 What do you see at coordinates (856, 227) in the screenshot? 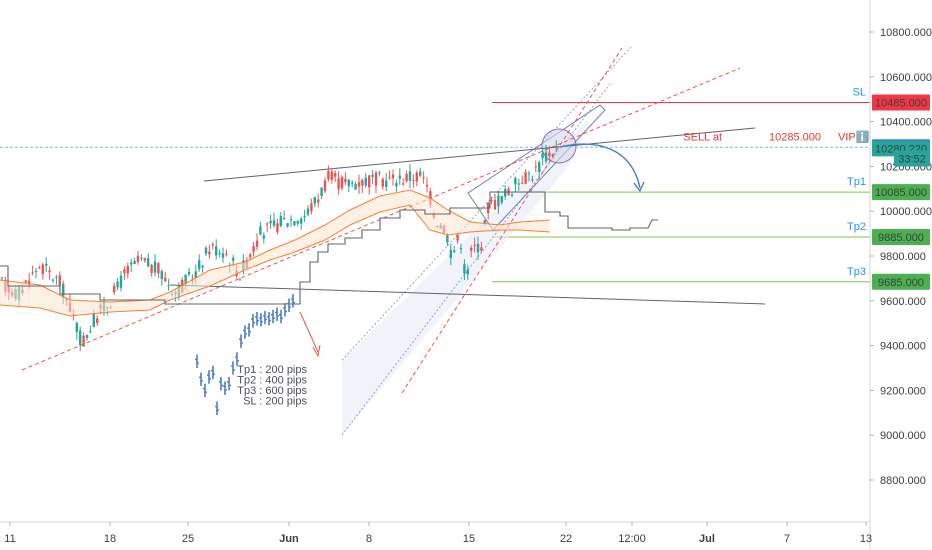
I see `level-label: Tp2` at bounding box center [856, 227].